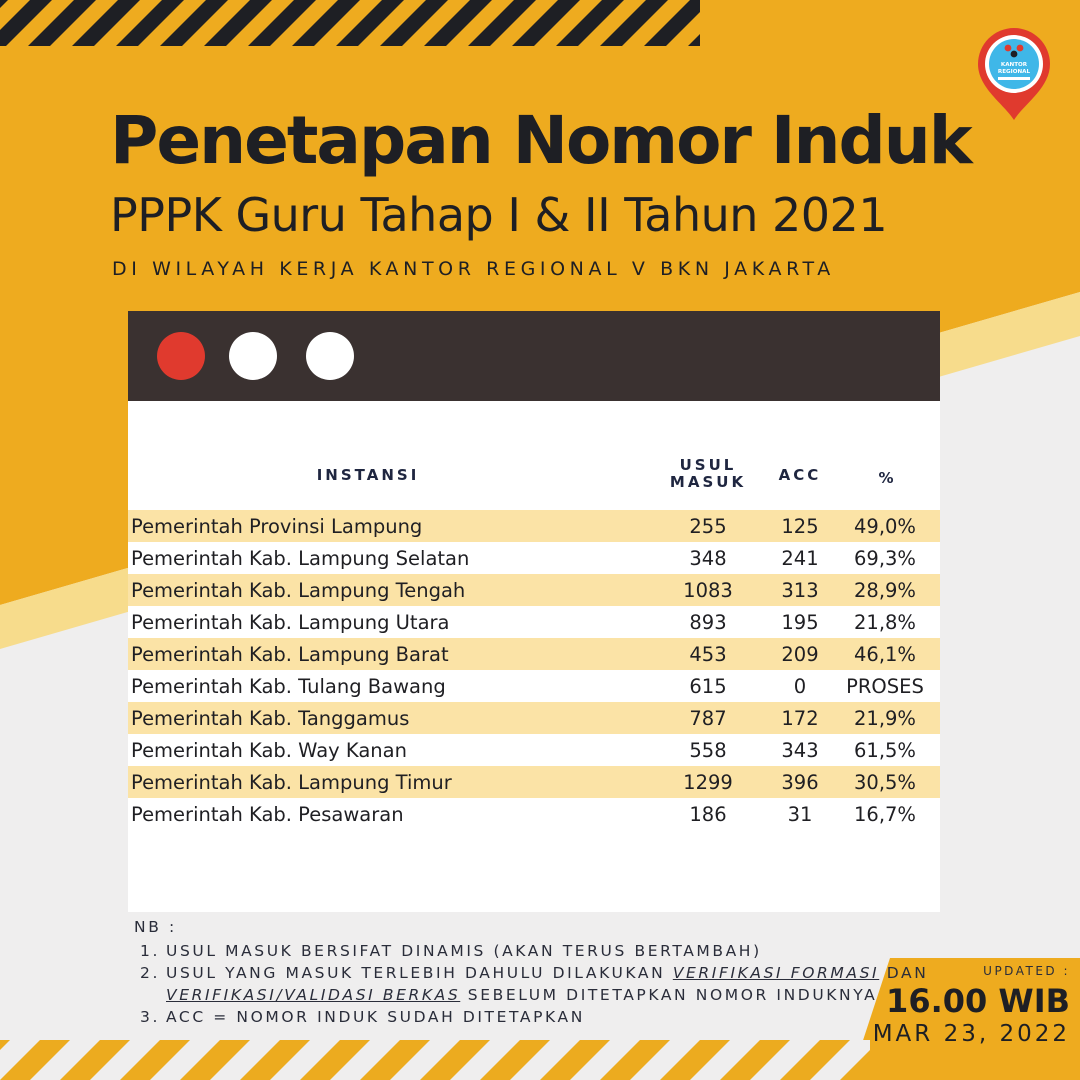  I want to click on cell-usul-masuk: 1299, so click(708, 782).